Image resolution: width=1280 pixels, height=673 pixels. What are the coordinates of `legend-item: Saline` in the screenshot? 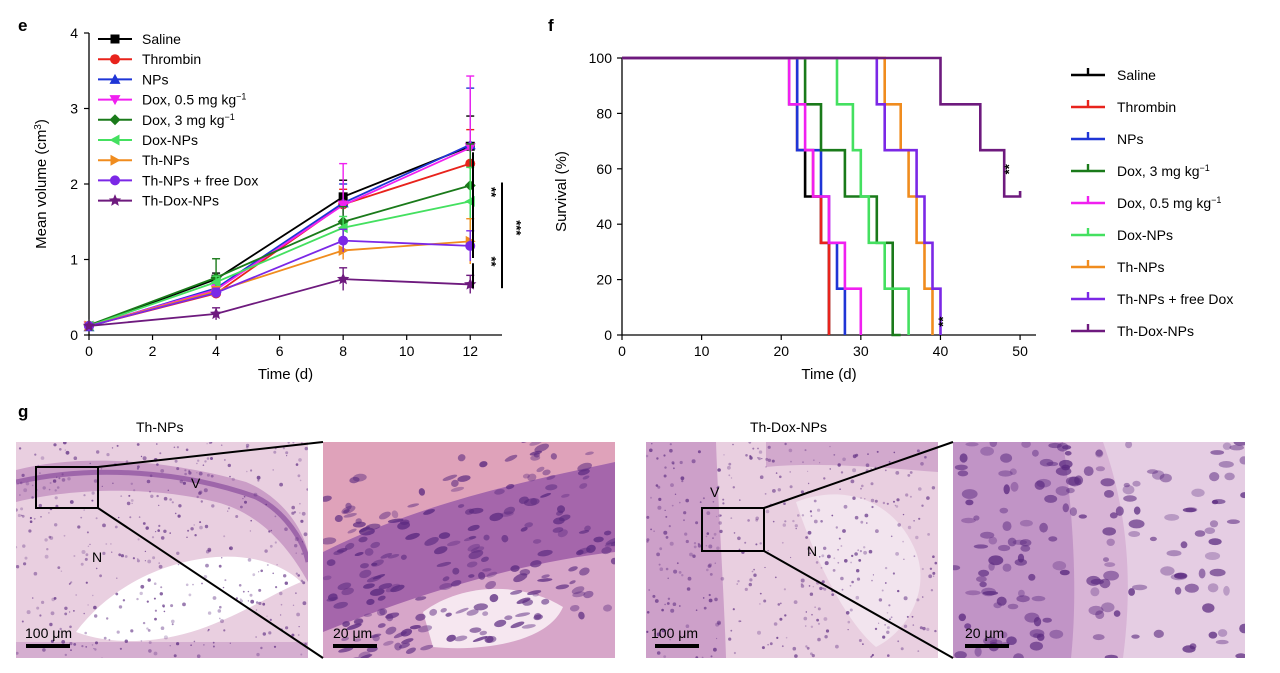 It's located at (1113, 75).